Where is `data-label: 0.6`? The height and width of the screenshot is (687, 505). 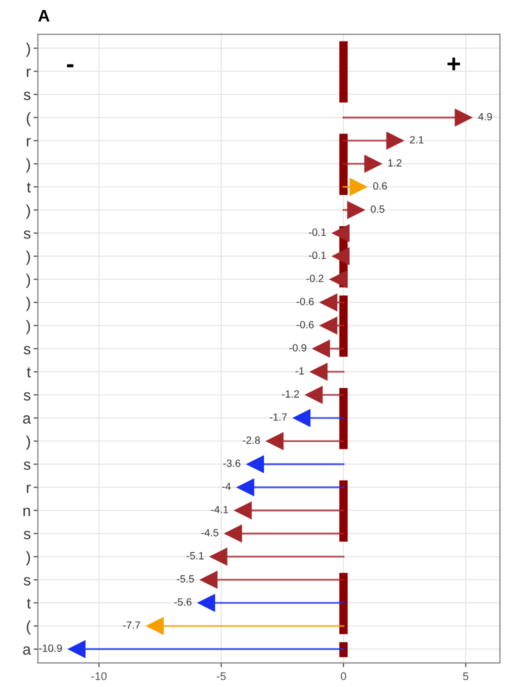 data-label: 0.6 is located at coordinates (380, 186).